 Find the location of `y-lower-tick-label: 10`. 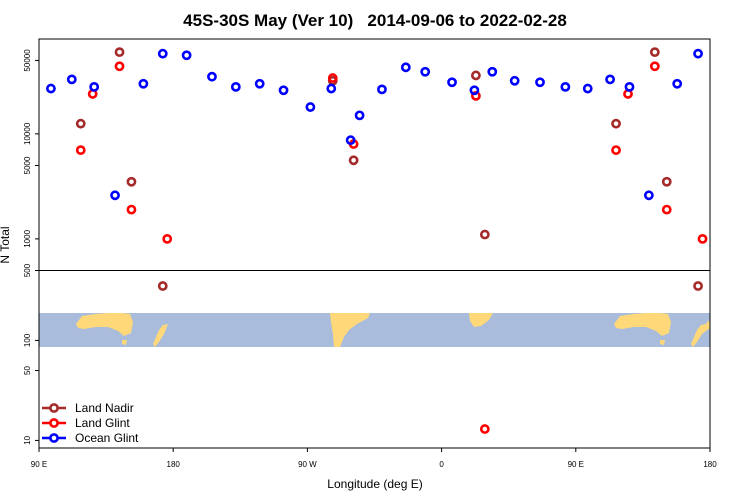

y-lower-tick-label: 10 is located at coordinates (27, 439).